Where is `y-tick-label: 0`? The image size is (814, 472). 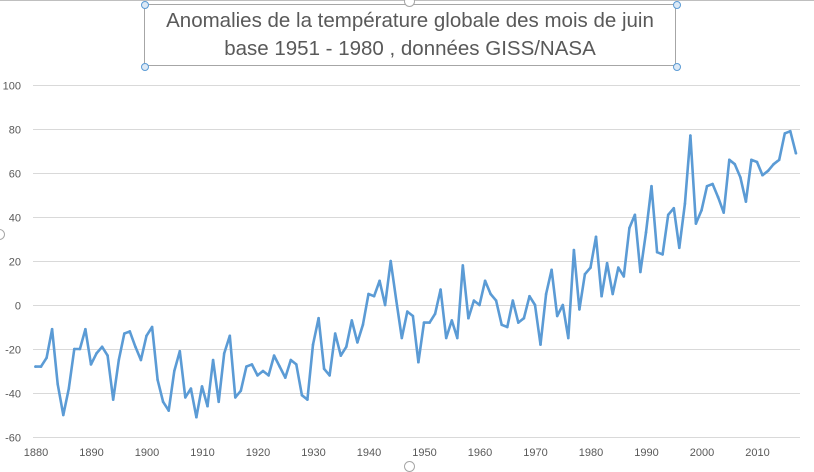
y-tick-label: 0 is located at coordinates (18, 307).